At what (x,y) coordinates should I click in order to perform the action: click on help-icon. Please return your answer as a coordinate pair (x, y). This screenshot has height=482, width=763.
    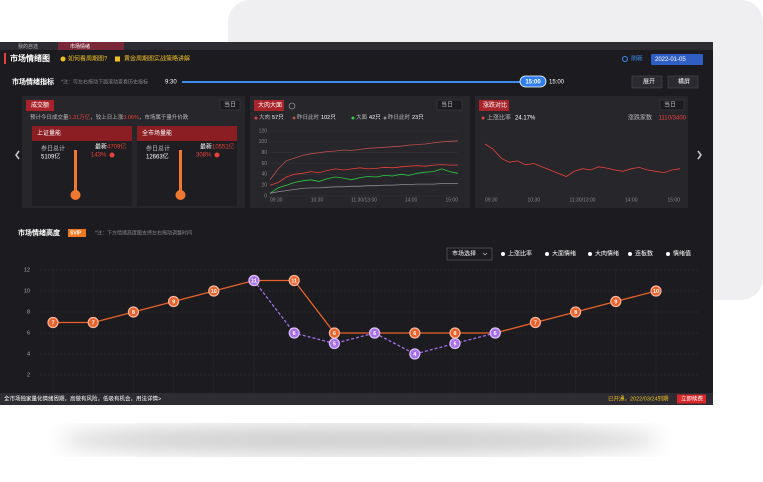
    Looking at the image, I should click on (292, 106).